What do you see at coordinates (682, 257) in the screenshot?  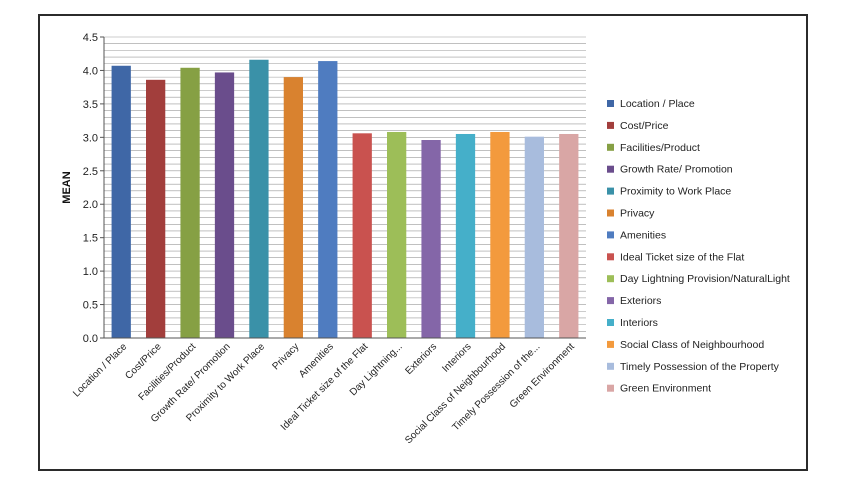 I see `legend-label: Ideal Ticket size of the Flat` at bounding box center [682, 257].